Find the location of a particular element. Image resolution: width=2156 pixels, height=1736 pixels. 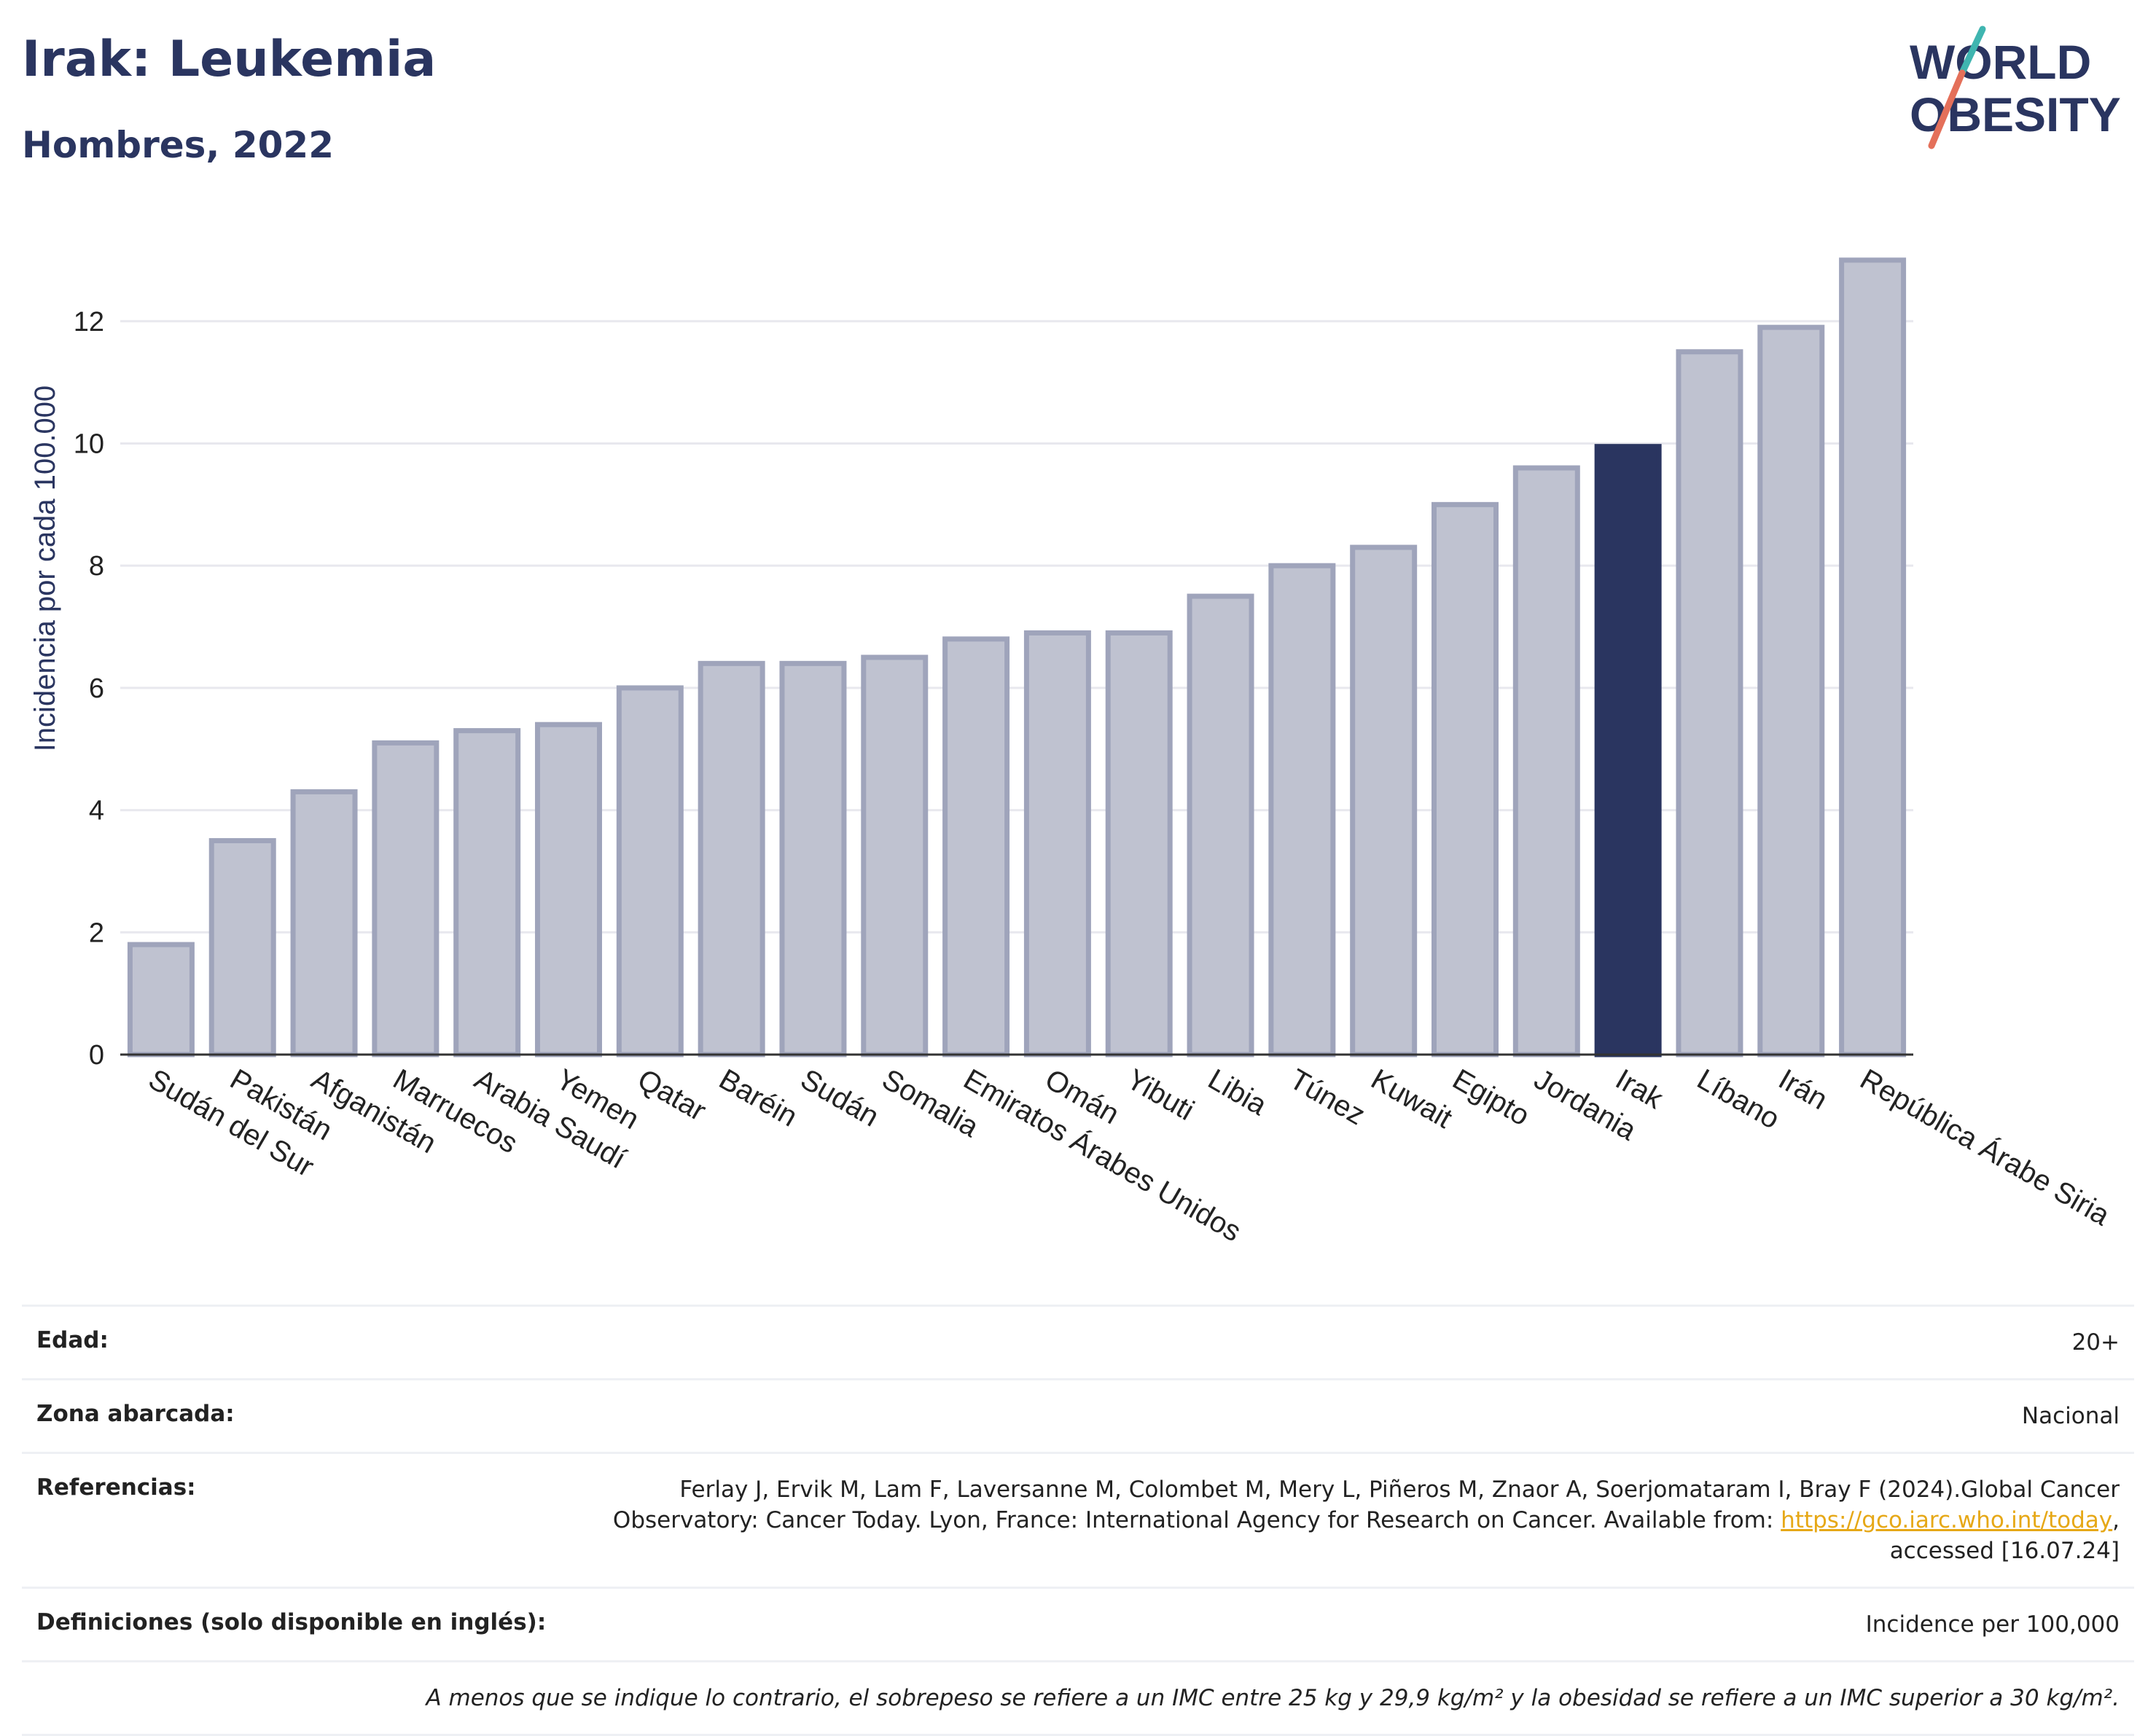

y-tick-label: 10 is located at coordinates (89, 444).